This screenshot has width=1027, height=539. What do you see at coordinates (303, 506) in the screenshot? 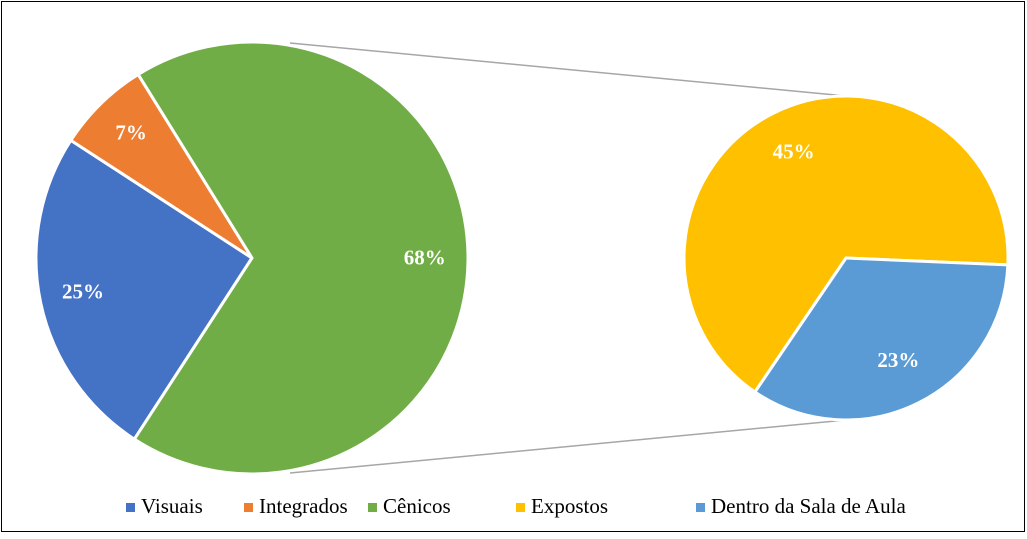
I see `legend-label: Integrados` at bounding box center [303, 506].